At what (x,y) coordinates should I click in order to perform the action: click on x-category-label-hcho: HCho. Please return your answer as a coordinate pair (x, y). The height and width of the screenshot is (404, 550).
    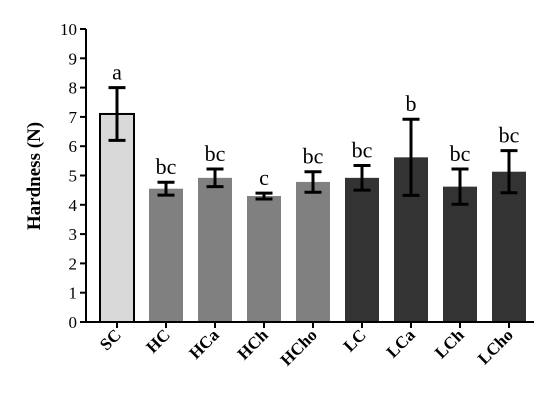
    Looking at the image, I should click on (299, 347).